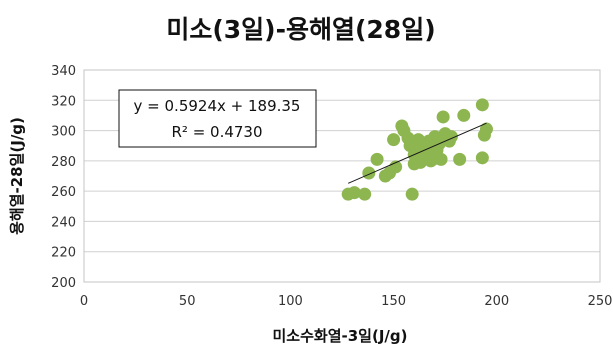 The width and height of the screenshot is (613, 352). I want to click on x-tick-label-150: 150, so click(393, 301).